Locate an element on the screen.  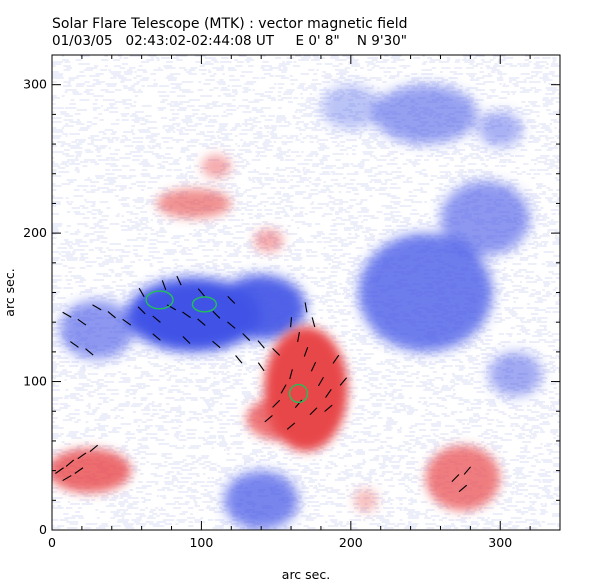
contour-layer is located at coordinates (227, 347).